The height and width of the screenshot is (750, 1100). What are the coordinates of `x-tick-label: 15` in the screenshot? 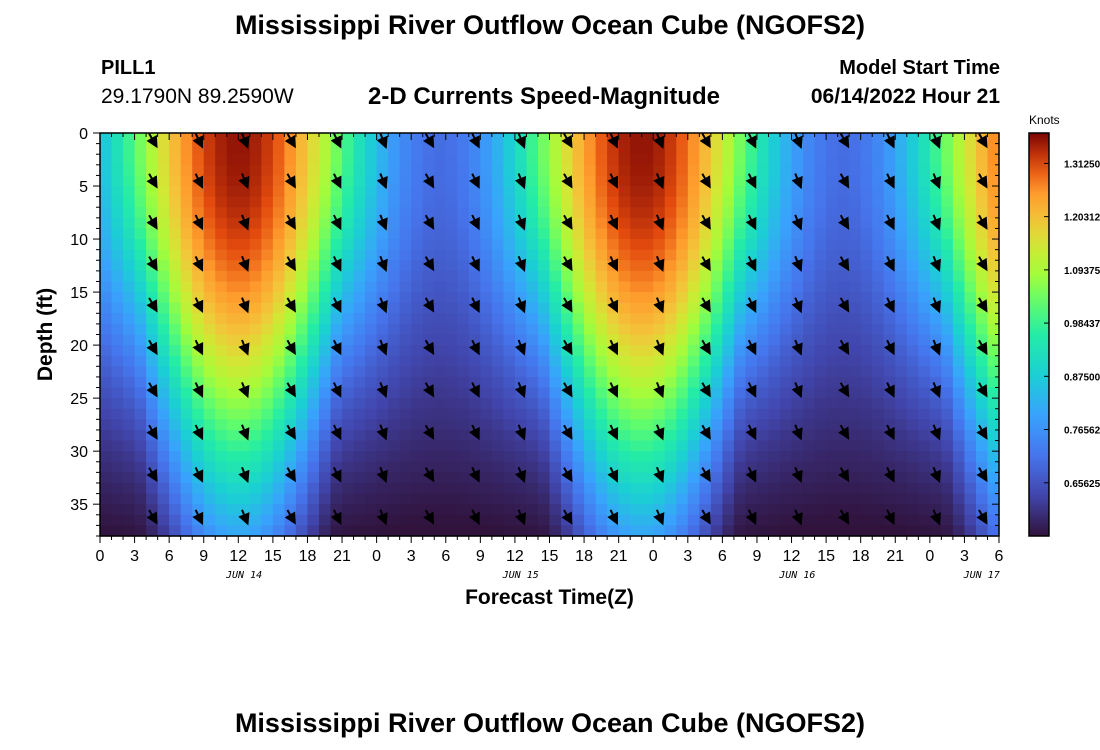 It's located at (550, 556).